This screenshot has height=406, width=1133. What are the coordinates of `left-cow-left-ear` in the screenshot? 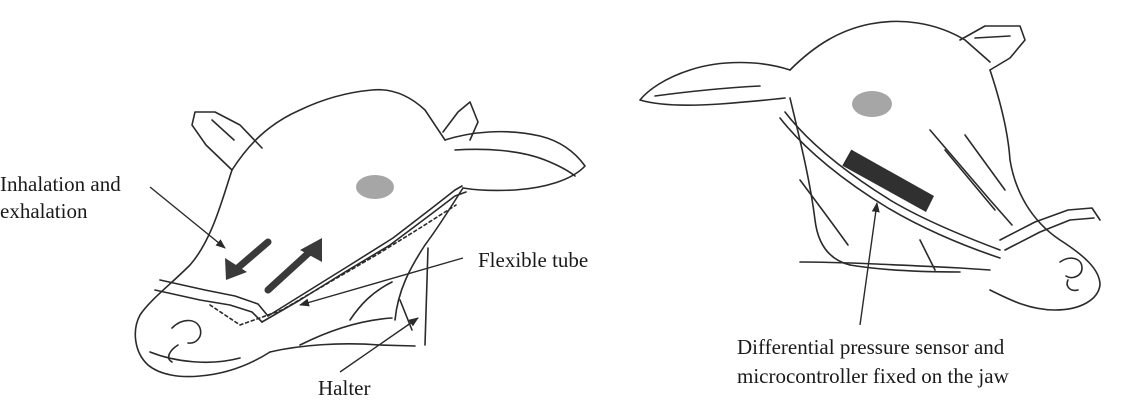 It's located at (227, 141).